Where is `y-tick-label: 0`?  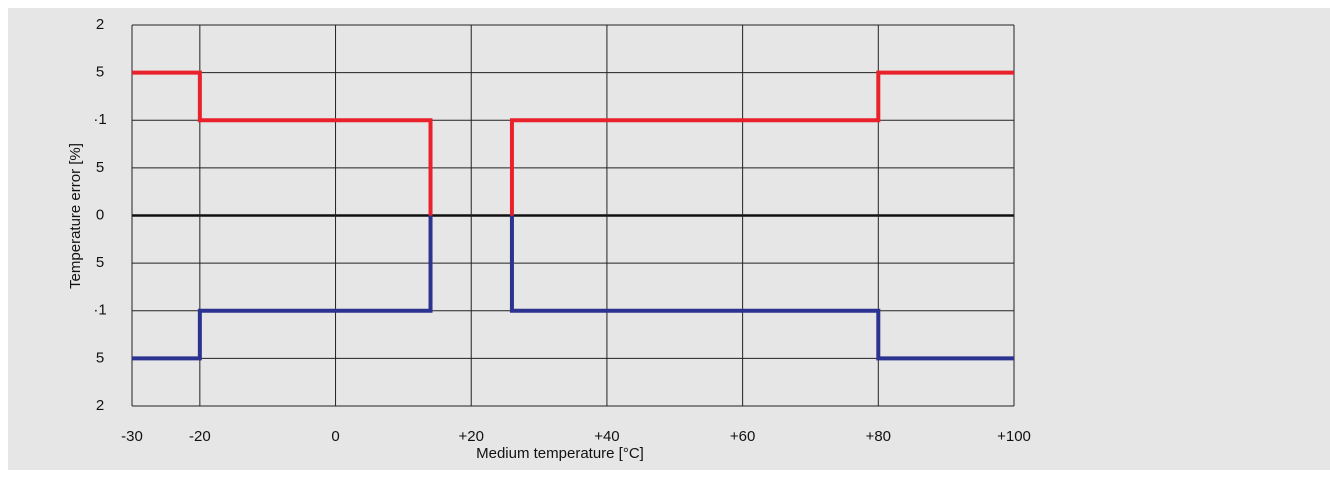
y-tick-label: 0 is located at coordinates (100, 214).